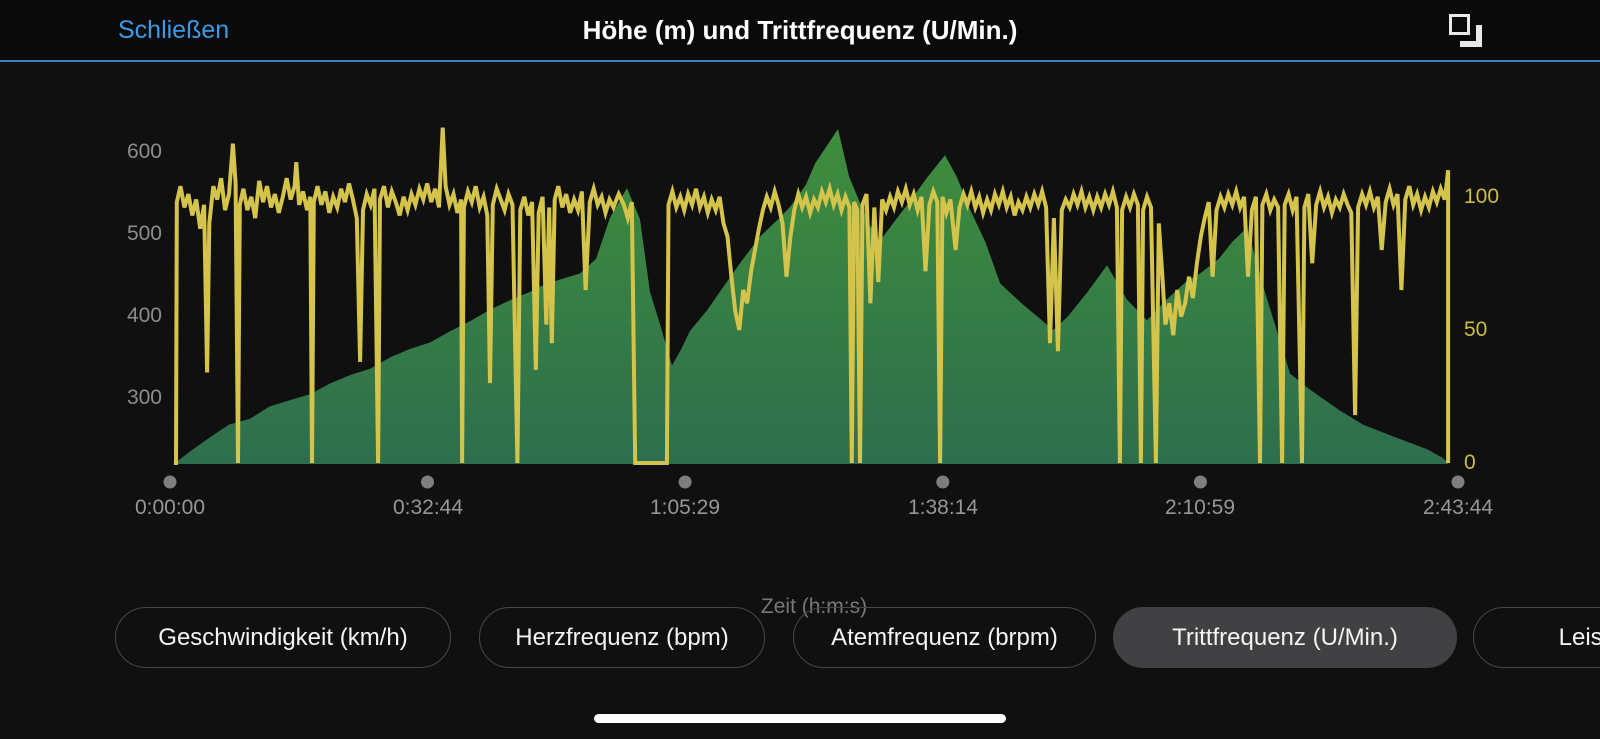  I want to click on left-axis-tick-label: 400, so click(144, 315).